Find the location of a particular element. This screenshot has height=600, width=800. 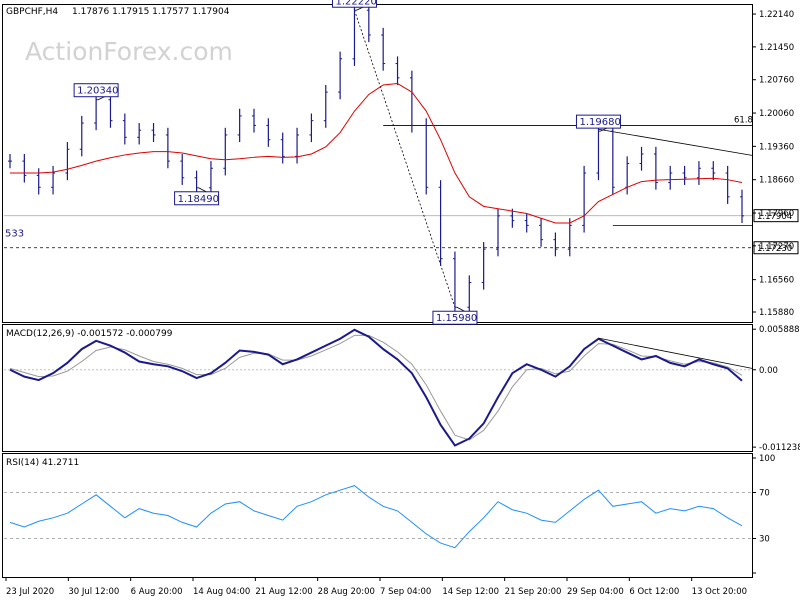

time-tick-label: 23 Jul 2020 is located at coordinates (30, 592).